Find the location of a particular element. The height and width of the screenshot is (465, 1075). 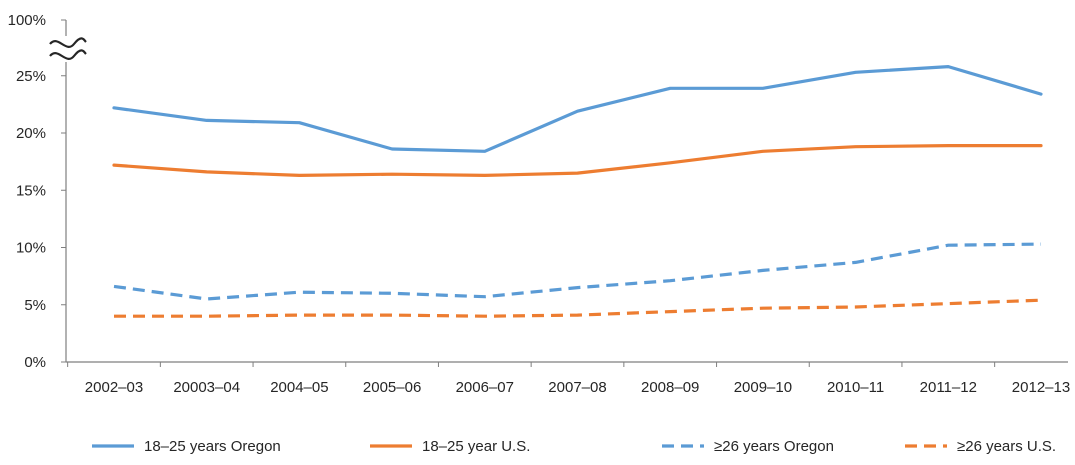

x-tick-label: 2010–11 is located at coordinates (855, 387).